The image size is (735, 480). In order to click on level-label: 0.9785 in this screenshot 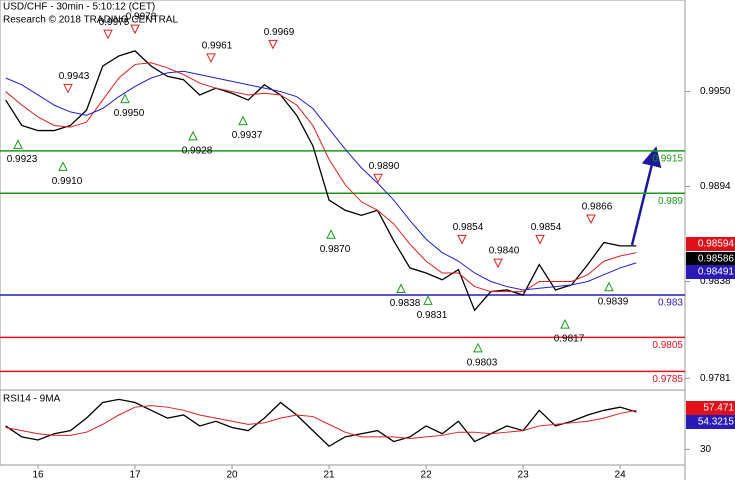, I will do `click(667, 379)`.